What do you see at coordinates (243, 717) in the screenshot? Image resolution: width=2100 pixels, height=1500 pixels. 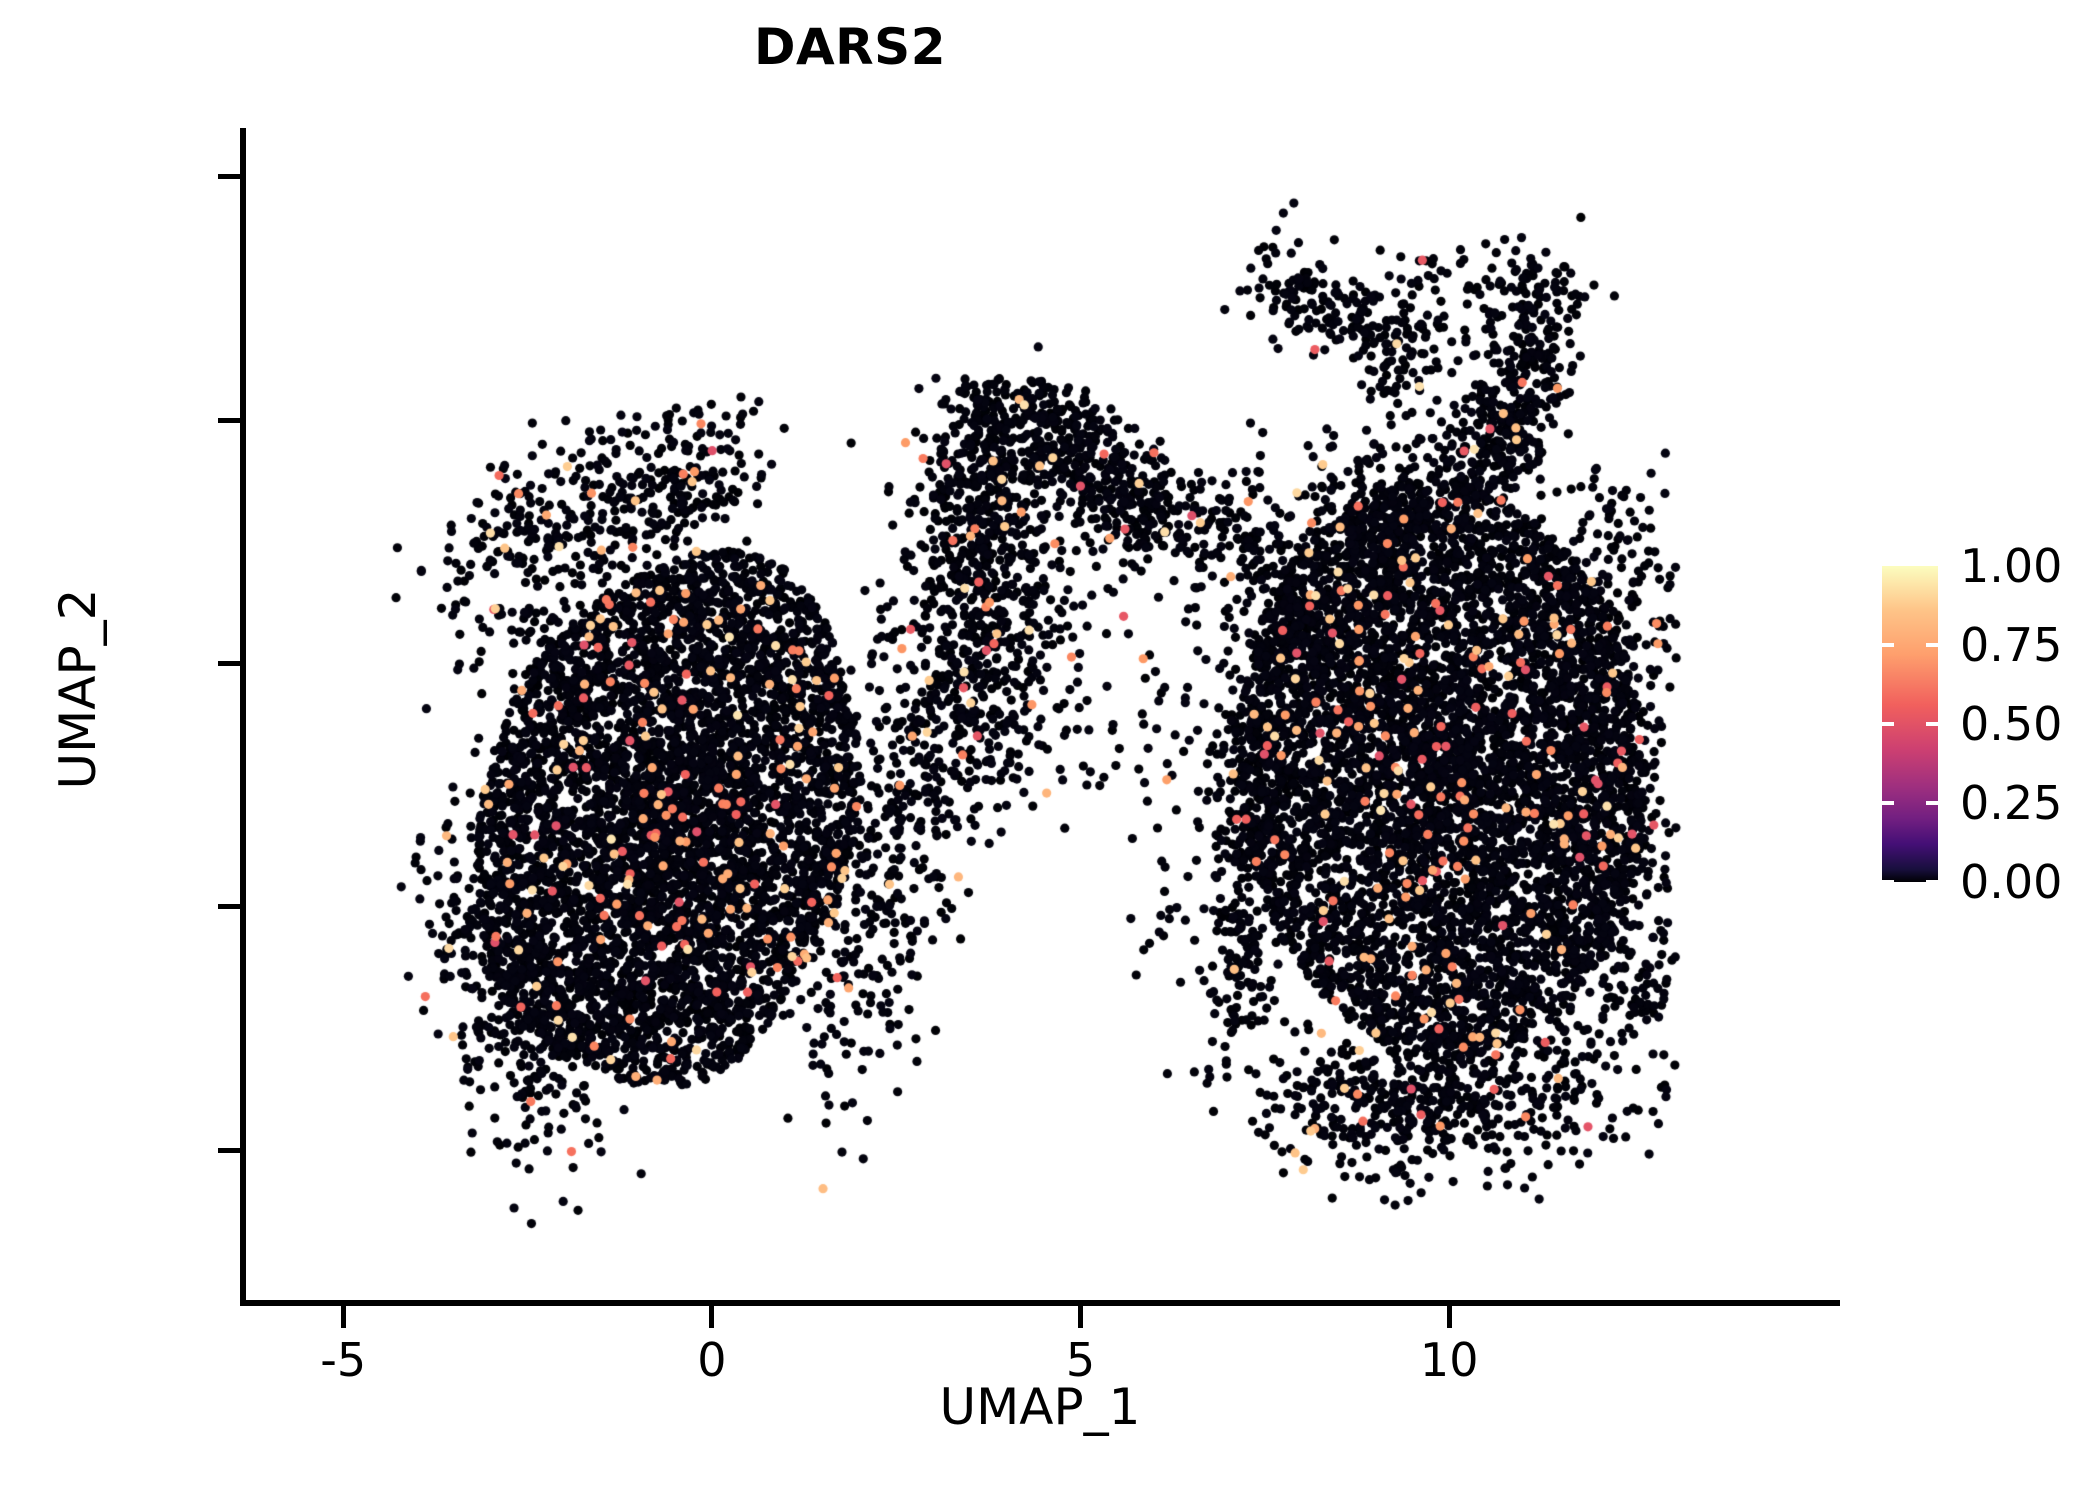 I see `y-axis-spine` at bounding box center [243, 717].